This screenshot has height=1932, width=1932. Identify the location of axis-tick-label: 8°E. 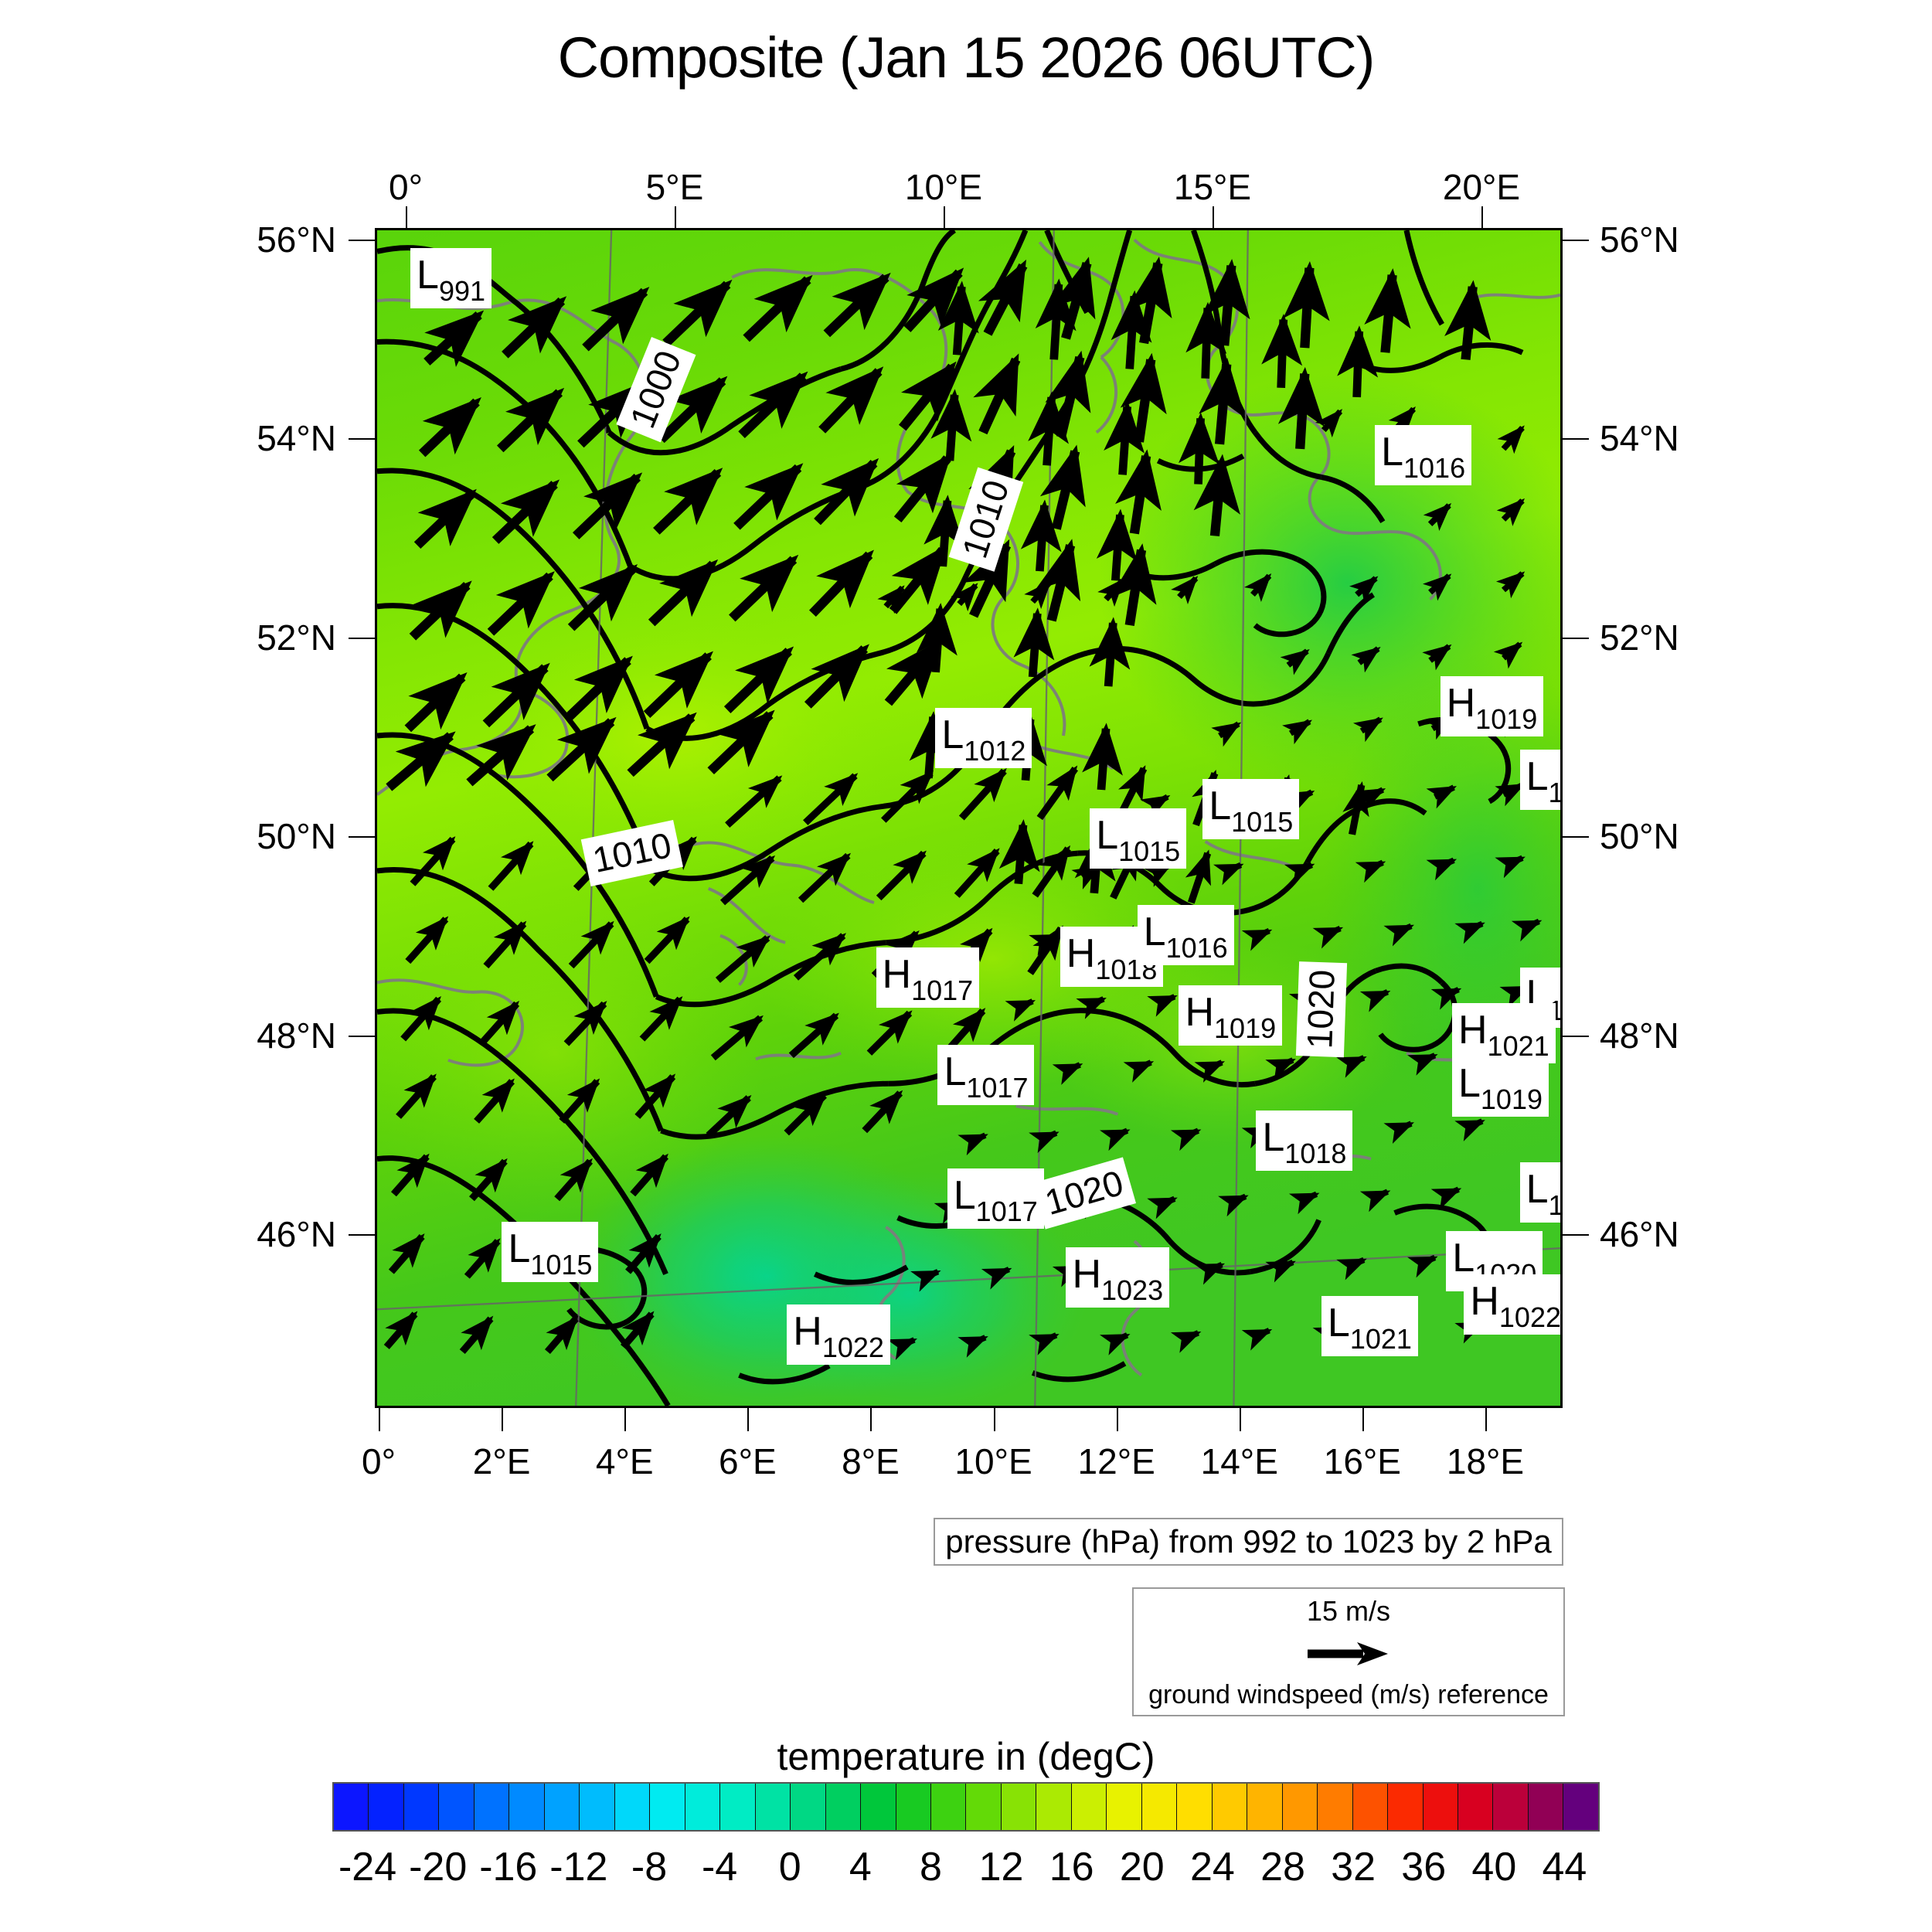
(871, 1461).